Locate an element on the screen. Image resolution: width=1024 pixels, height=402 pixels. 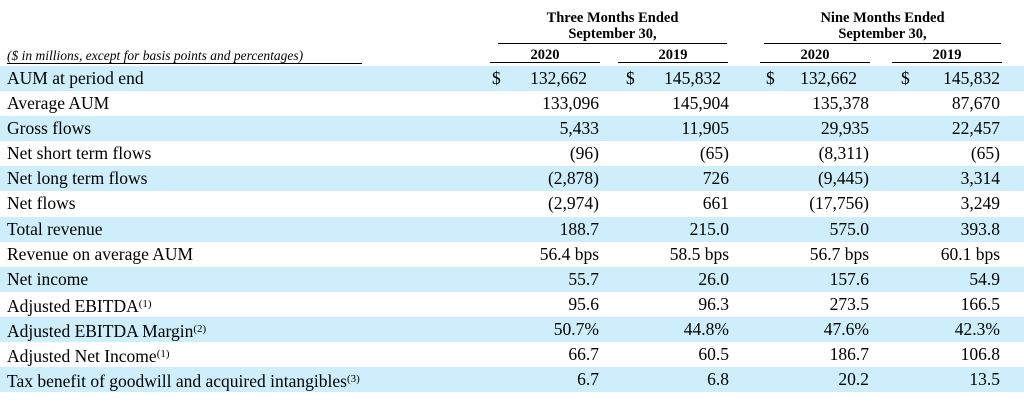
table-row: Adjusted Net Income(1) 66.7 60.5 186.7 106.8 is located at coordinates (512, 354).